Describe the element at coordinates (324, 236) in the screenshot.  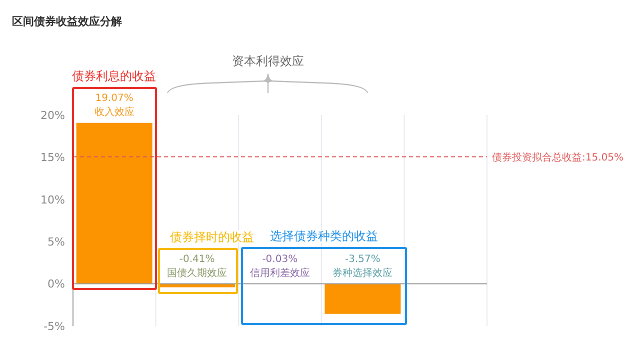
I see `annotation: 选择债券种类的收益` at that location.